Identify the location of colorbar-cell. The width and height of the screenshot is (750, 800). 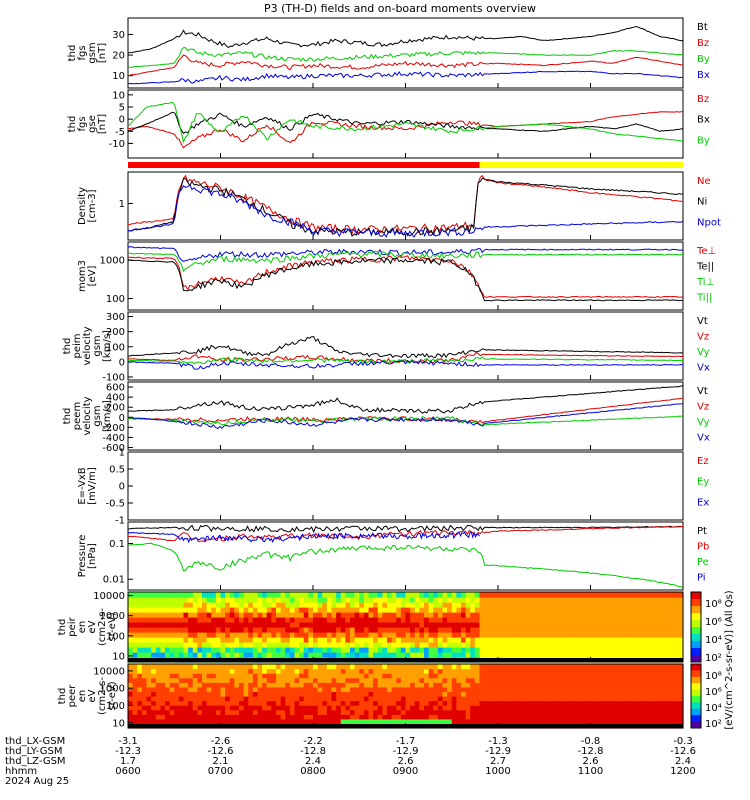
(696, 712).